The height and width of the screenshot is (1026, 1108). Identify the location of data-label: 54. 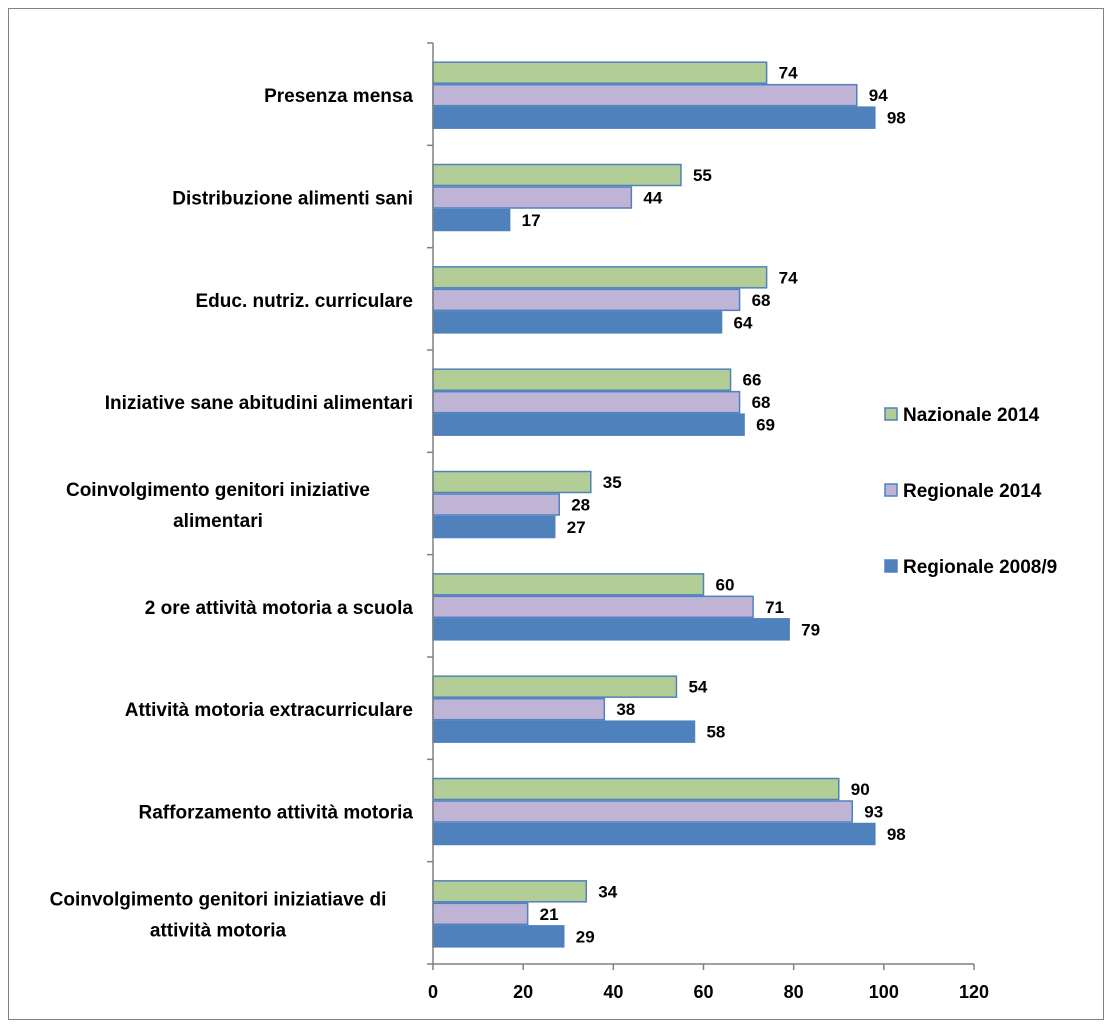
(697, 687).